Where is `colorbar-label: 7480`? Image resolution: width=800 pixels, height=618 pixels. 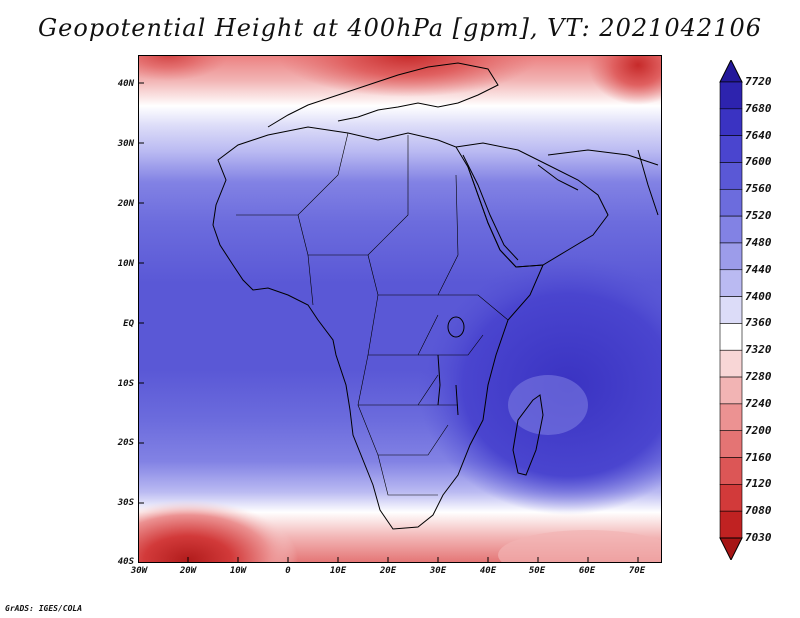 colorbar-label: 7480 is located at coordinates (758, 242).